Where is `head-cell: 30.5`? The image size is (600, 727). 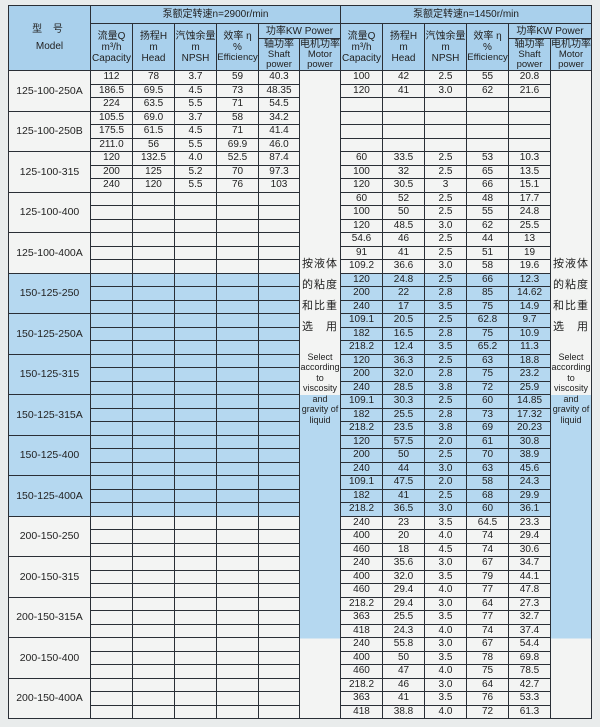
head-cell: 30.5 is located at coordinates (403, 185).